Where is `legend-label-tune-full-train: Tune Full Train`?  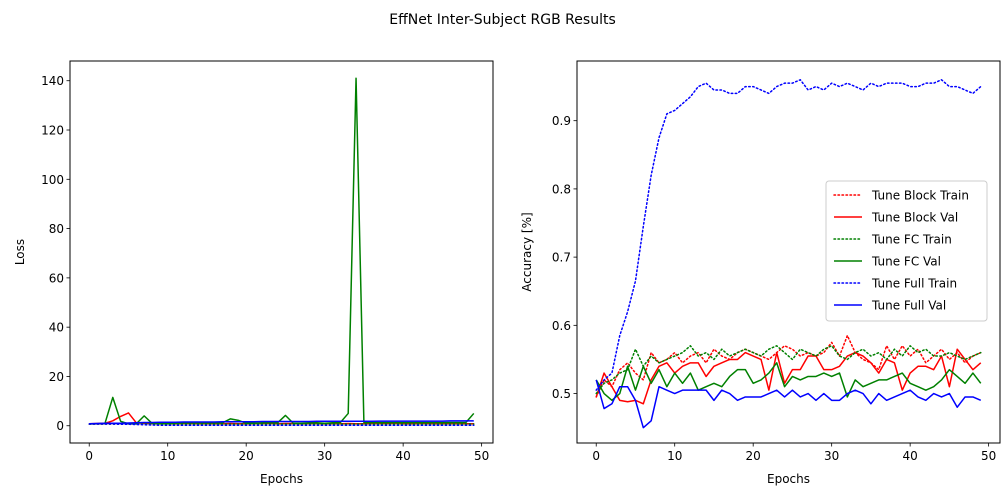
legend-label-tune-full-train: Tune Full Train is located at coordinates (914, 284).